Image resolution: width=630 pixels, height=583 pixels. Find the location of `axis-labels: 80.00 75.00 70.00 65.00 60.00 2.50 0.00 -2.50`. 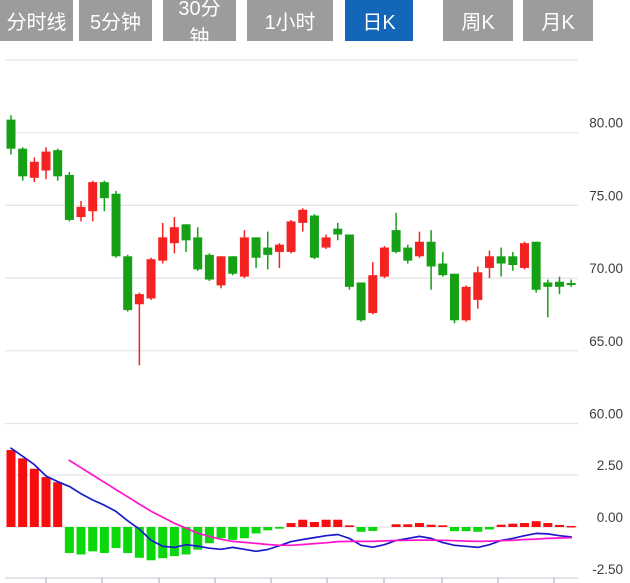

axis-labels: 80.00 75.00 70.00 65.00 60.00 2.50 0.00 -2.50 is located at coordinates (606, 346).